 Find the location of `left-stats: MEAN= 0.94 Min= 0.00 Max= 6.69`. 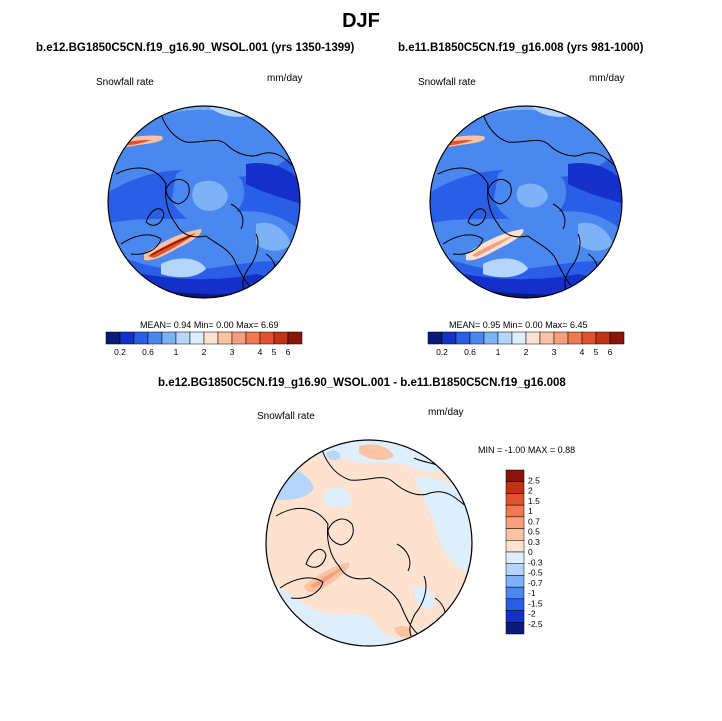

left-stats: MEAN= 0.94 Min= 0.00 Max= 6.69 is located at coordinates (209, 325).